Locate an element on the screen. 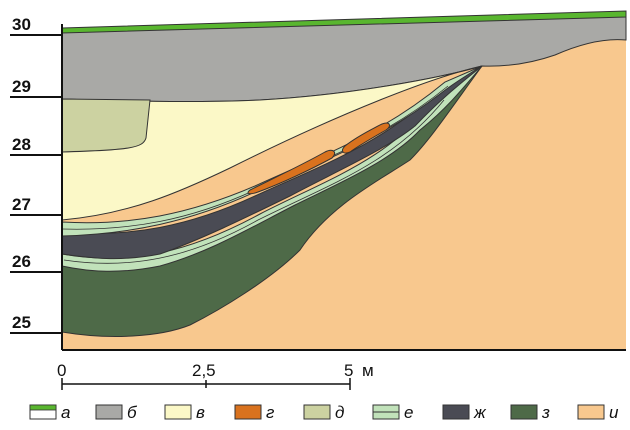  legend-item-a: а is located at coordinates (49, 412).